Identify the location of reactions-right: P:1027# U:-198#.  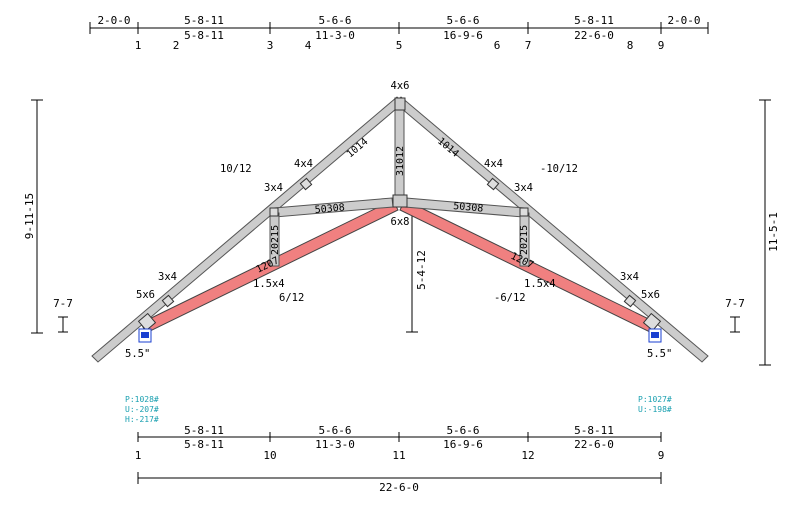
(655, 404).